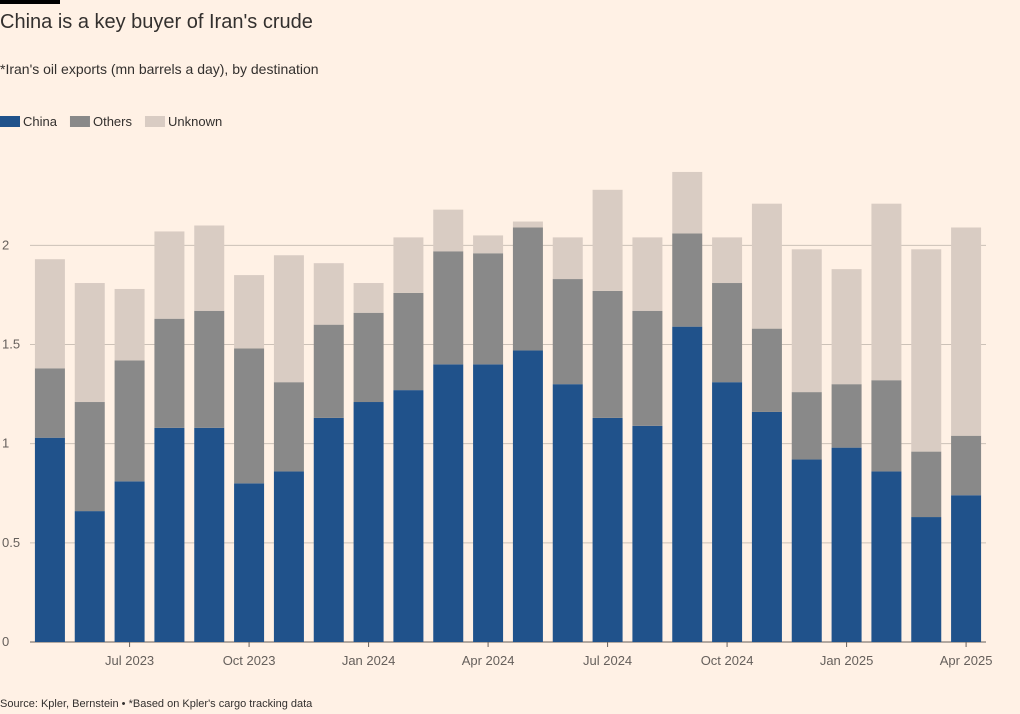  I want to click on x-tick-label: Jan 2024, so click(369, 660).